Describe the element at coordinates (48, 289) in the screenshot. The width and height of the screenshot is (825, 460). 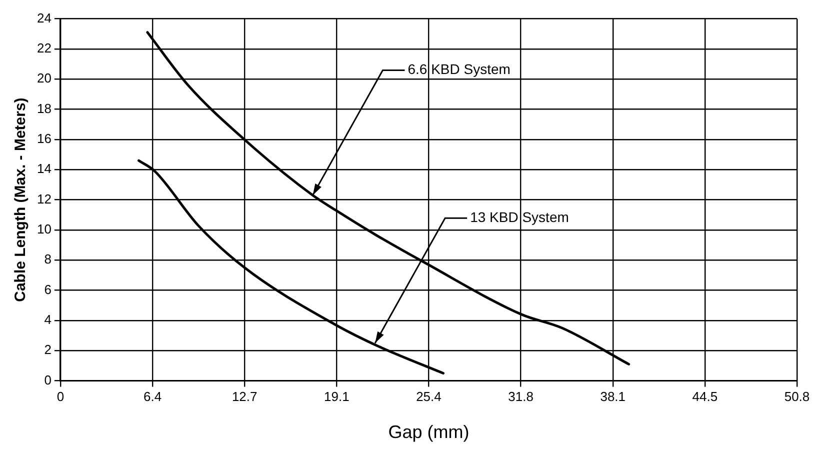
I see `y-tick-label: 6` at that location.